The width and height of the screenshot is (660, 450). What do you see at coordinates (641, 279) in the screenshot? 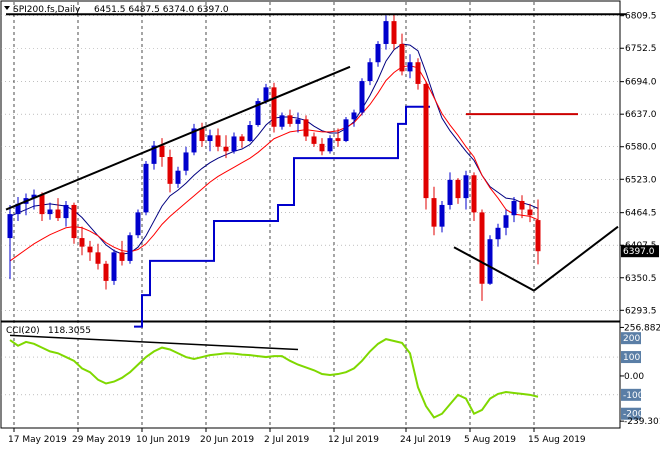
I see `price-tick-label-8: 6350.5` at bounding box center [641, 279].